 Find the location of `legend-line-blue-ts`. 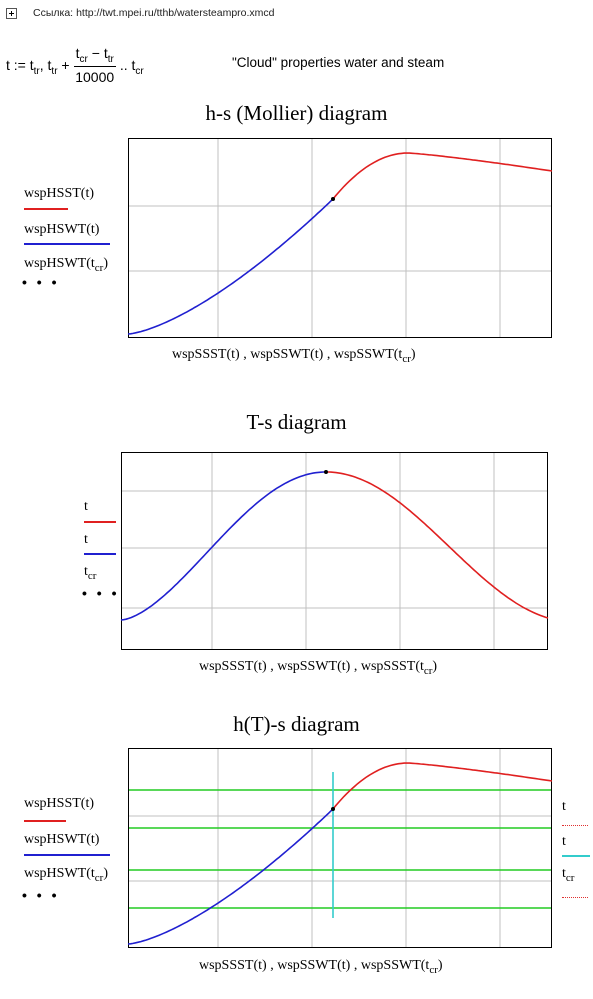

legend-line-blue-ts is located at coordinates (100, 554).